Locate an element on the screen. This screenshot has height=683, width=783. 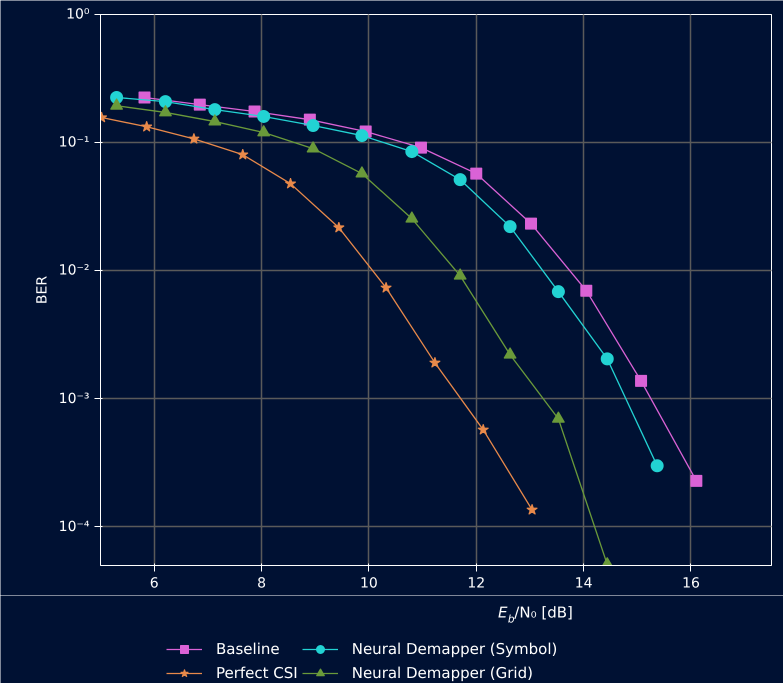
legend-label: Neural Demapper (Grid) is located at coordinates (442, 673).